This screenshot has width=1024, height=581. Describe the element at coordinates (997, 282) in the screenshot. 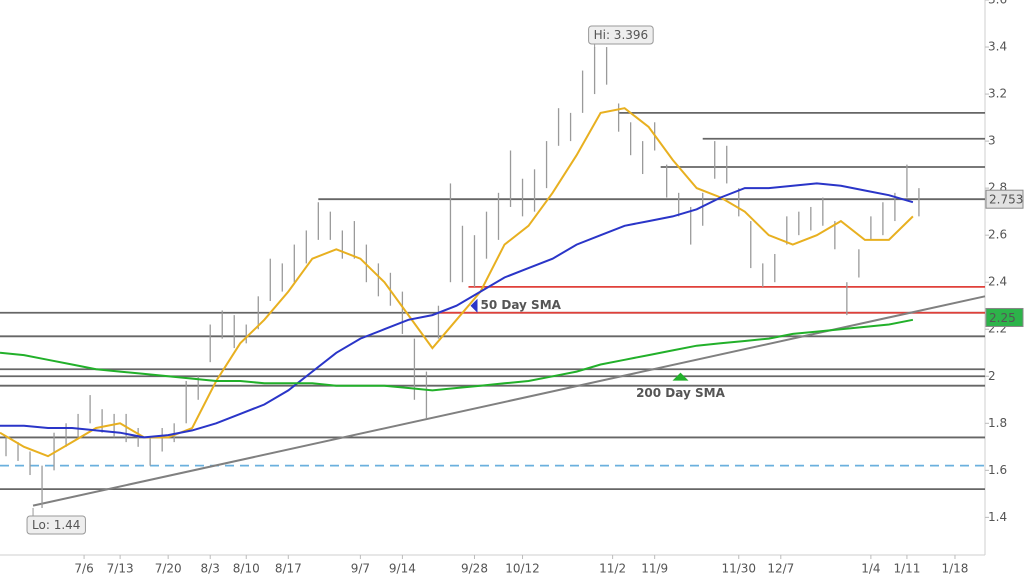

I see `y-tick-label: 2.4` at that location.